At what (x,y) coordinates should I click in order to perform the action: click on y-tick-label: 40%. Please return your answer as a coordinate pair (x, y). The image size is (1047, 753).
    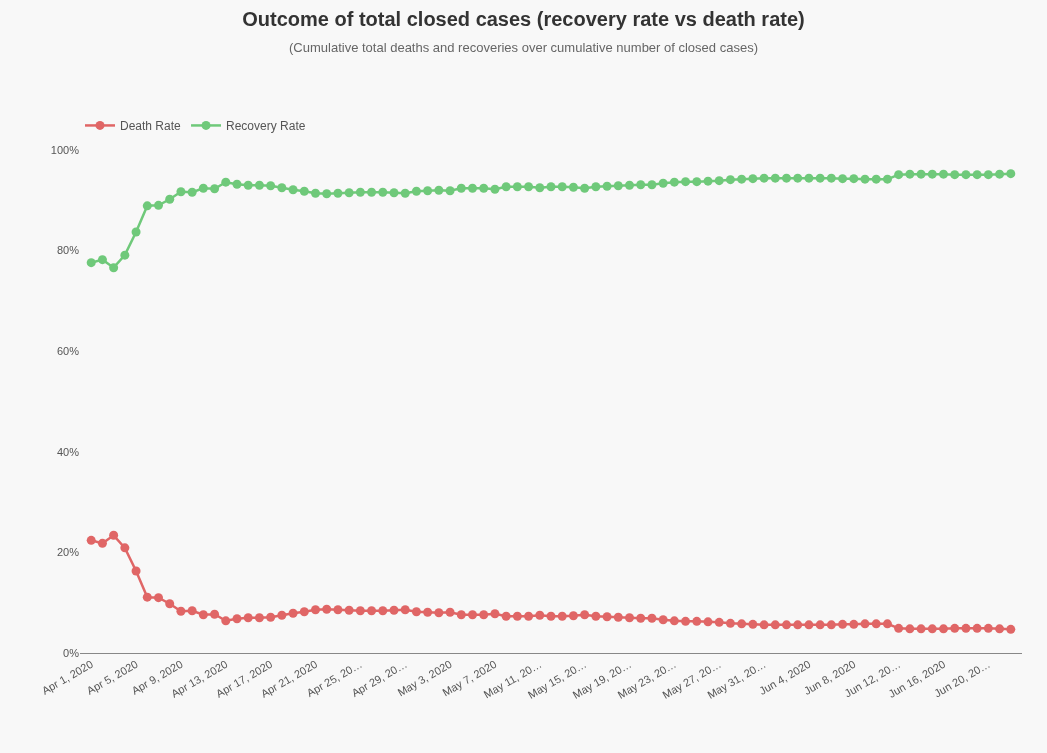
    Looking at the image, I should click on (68, 451).